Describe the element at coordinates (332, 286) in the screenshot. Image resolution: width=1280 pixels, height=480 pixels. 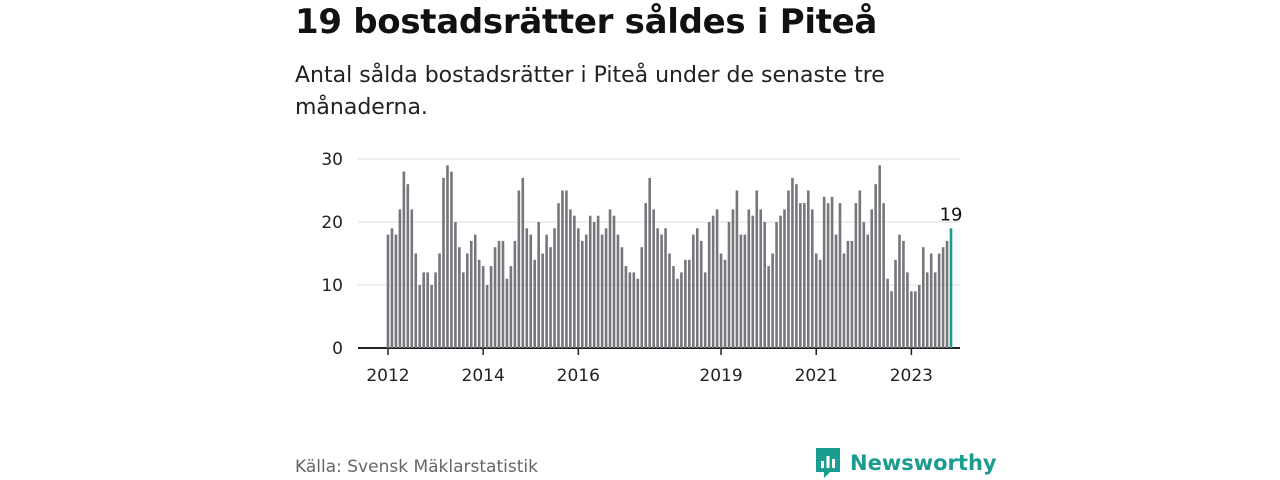
I see `y-tick-label: 10` at that location.